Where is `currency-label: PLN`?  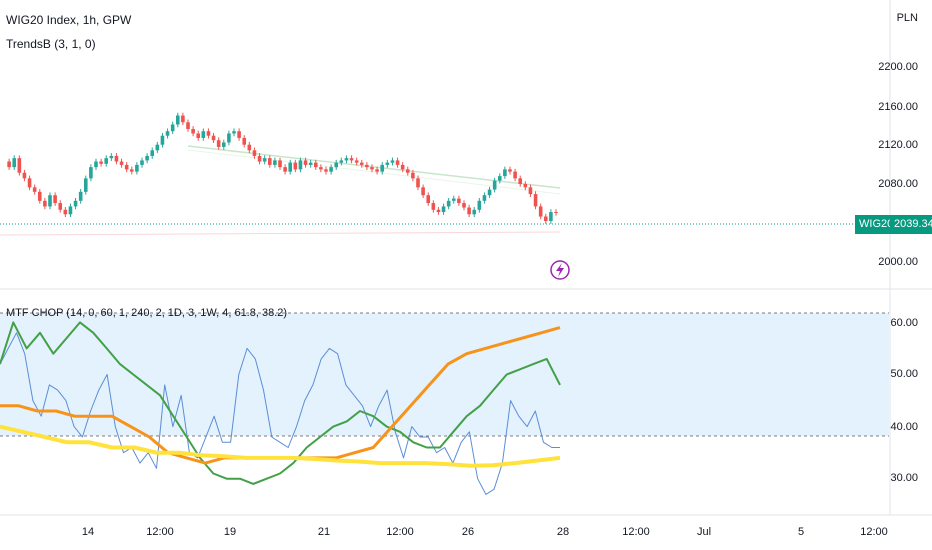 currency-label: PLN is located at coordinates (907, 18).